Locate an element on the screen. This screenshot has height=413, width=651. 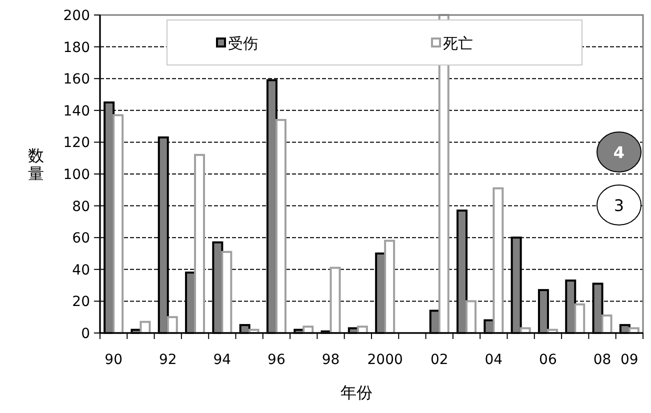
x-tick-label: 96 is located at coordinates (277, 360).